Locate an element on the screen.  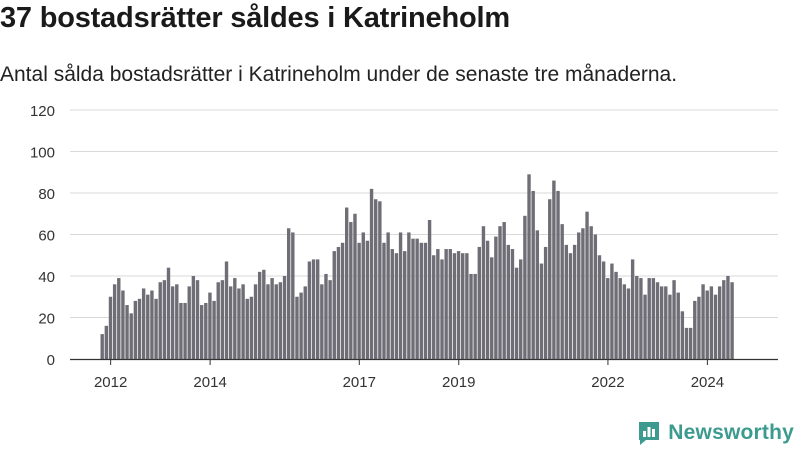
newsworthy-chart-icon is located at coordinates (649, 433).